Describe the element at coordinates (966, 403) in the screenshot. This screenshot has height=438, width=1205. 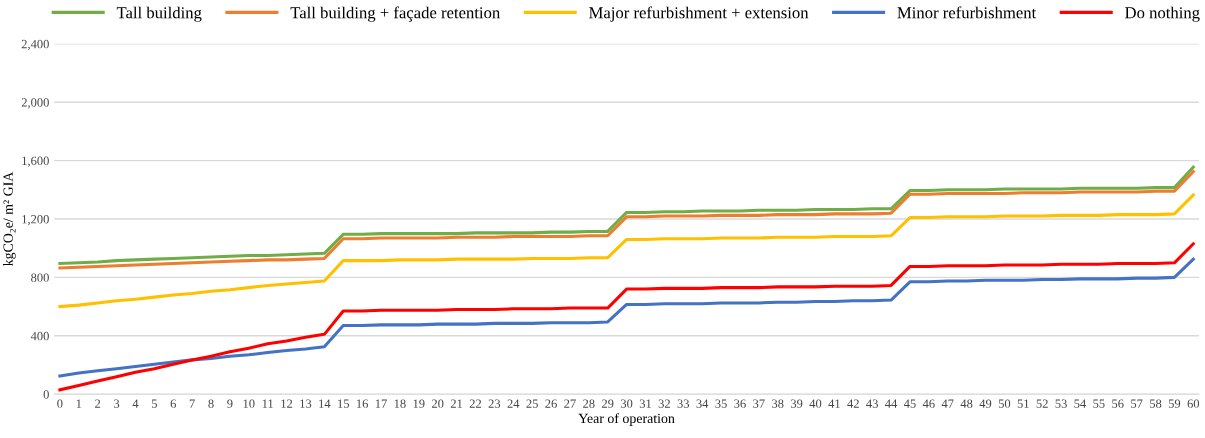
I see `x-tick-label: 48` at that location.